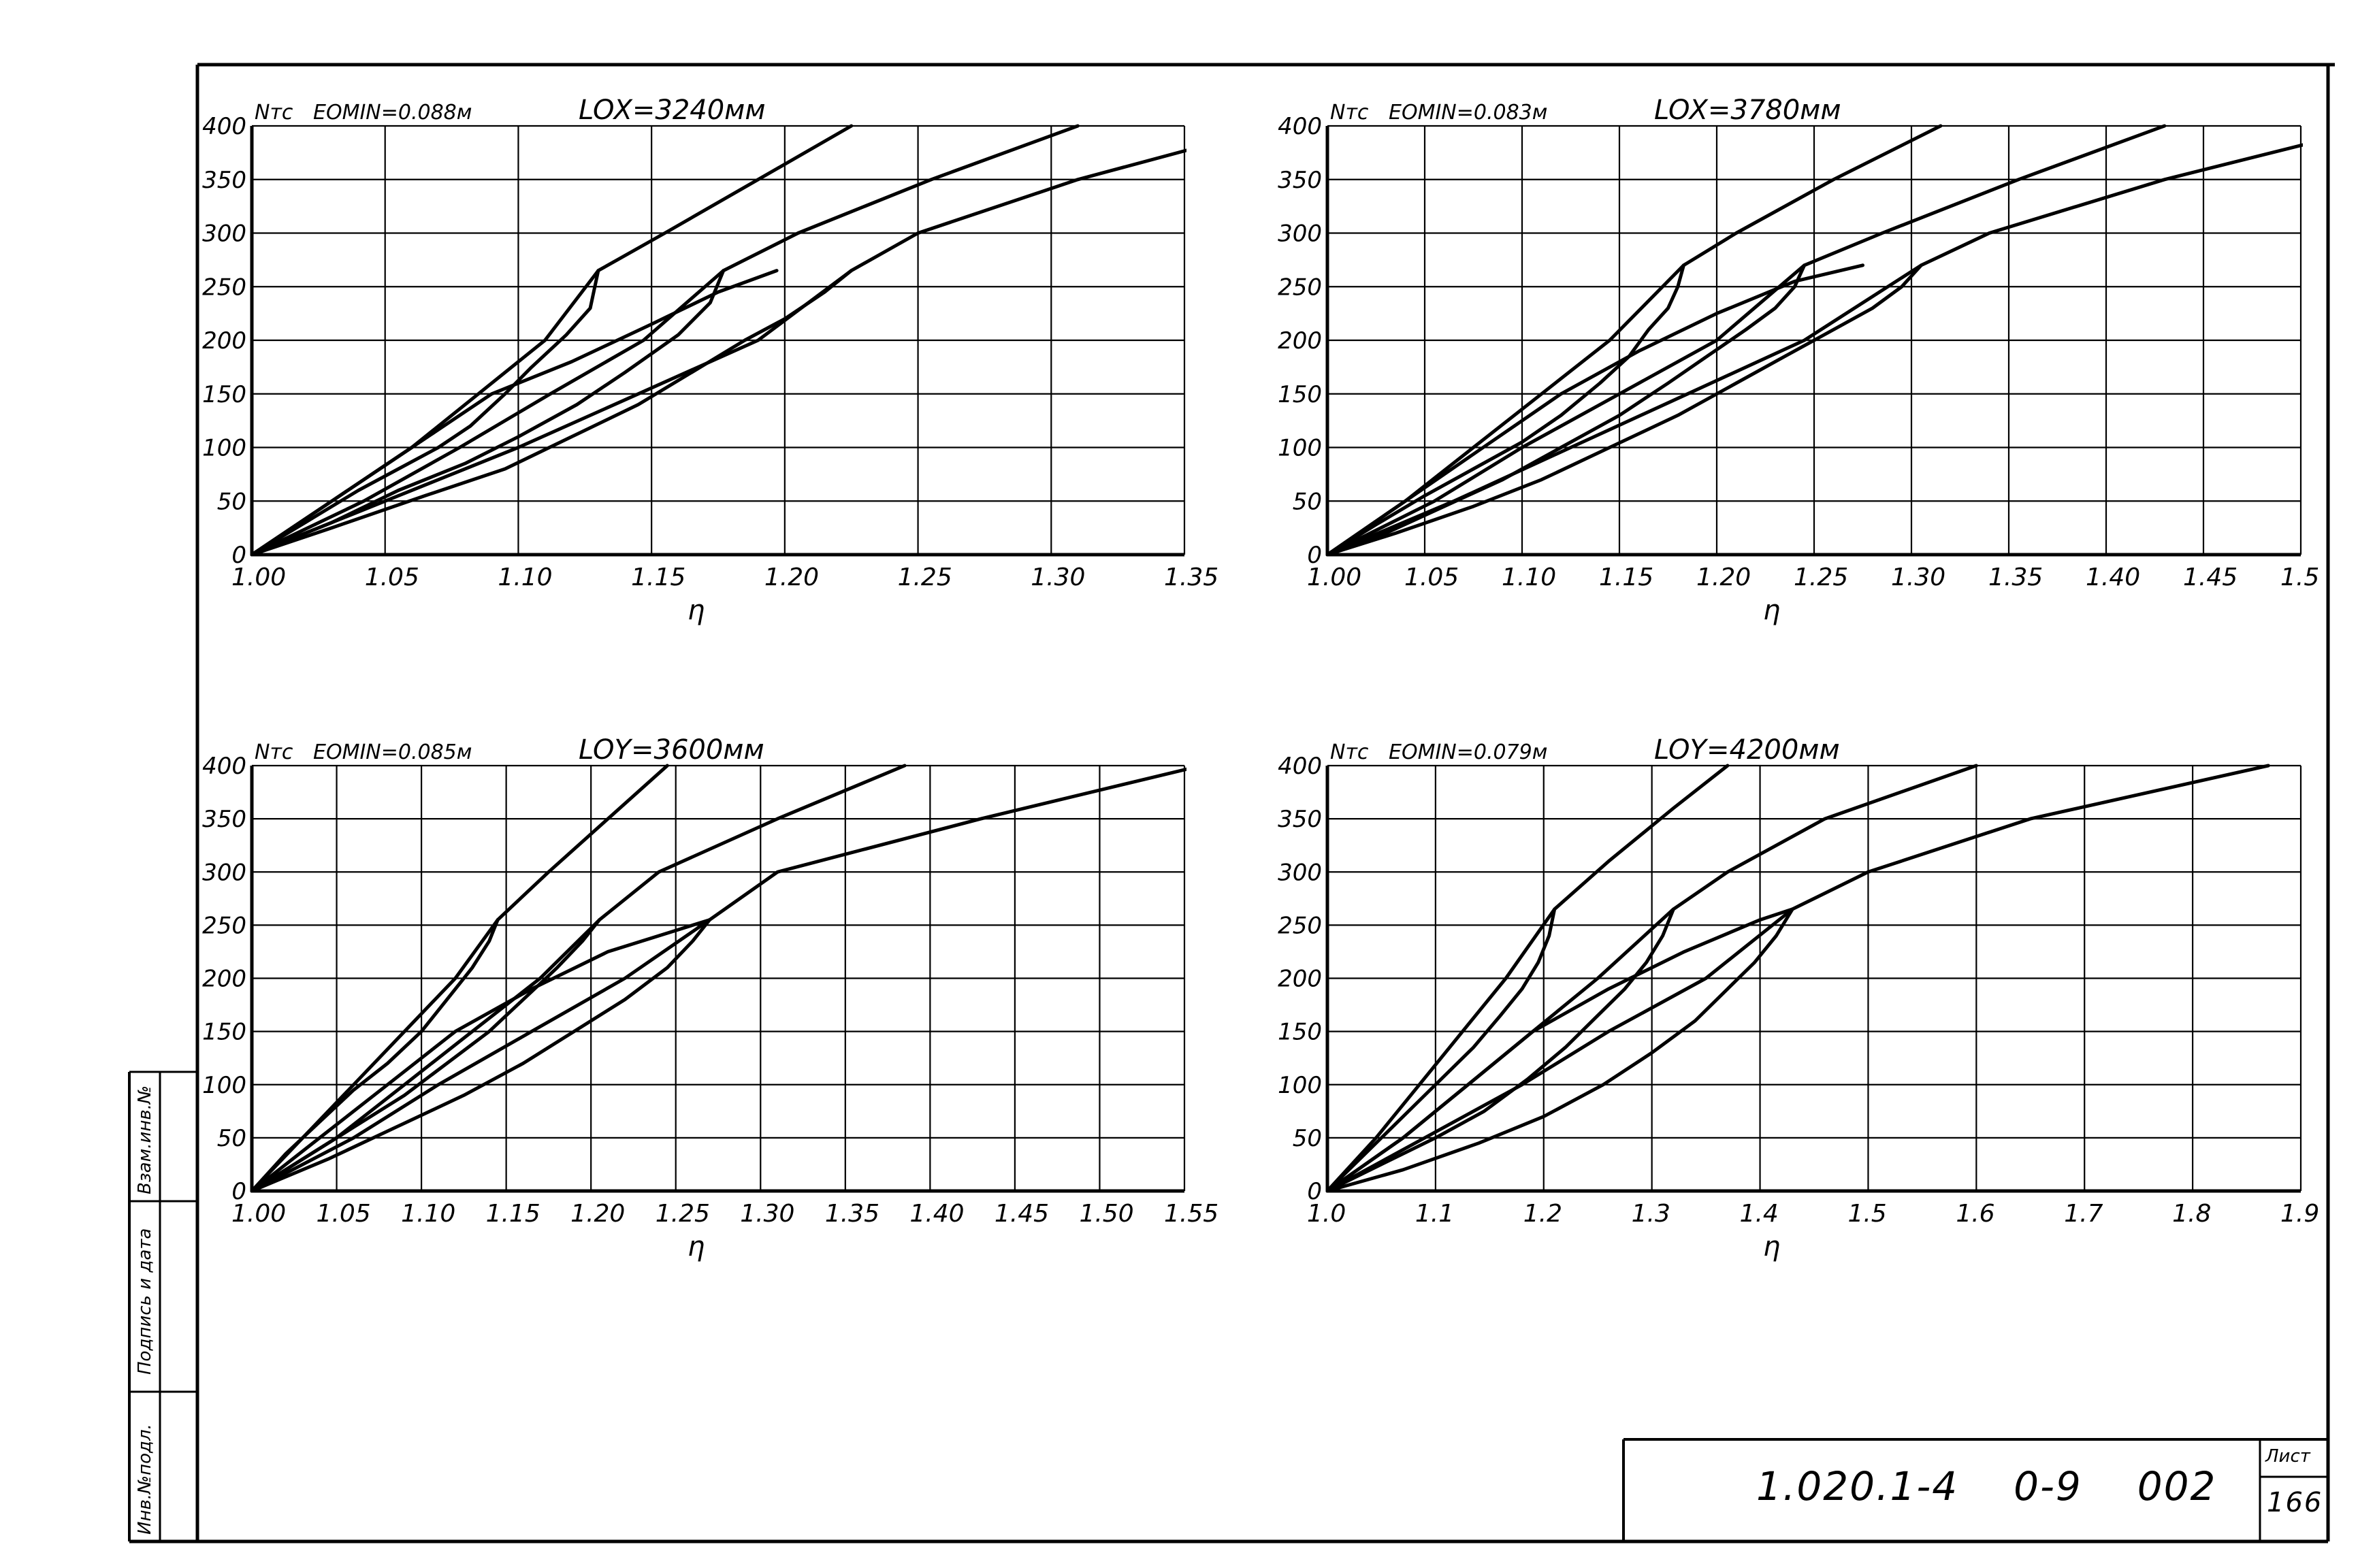  What do you see at coordinates (145, 1140) in the screenshot?
I see `side-label-replacement: Взам.инв.№` at bounding box center [145, 1140].